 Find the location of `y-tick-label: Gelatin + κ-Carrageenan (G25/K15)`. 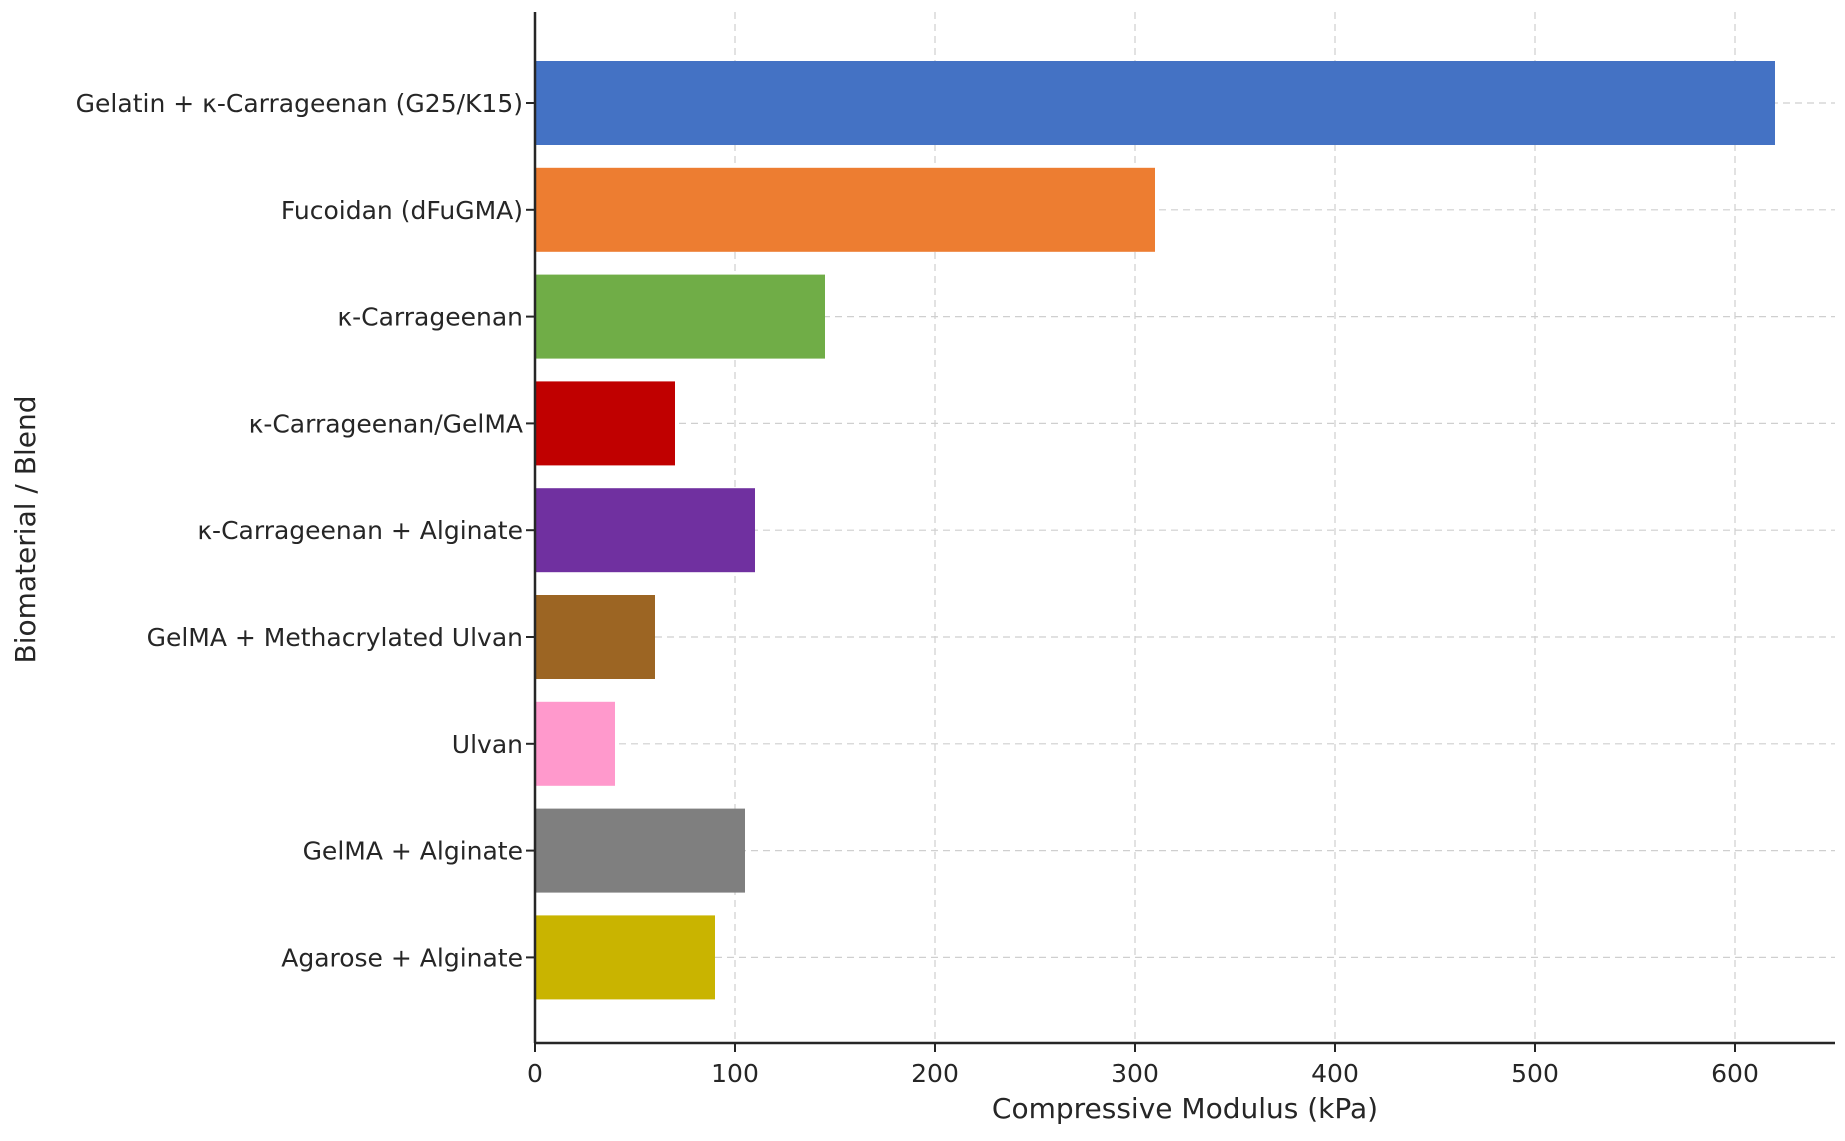

y-tick-label: Gelatin + κ-Carrageenan (G25/K15) is located at coordinates (299, 103).